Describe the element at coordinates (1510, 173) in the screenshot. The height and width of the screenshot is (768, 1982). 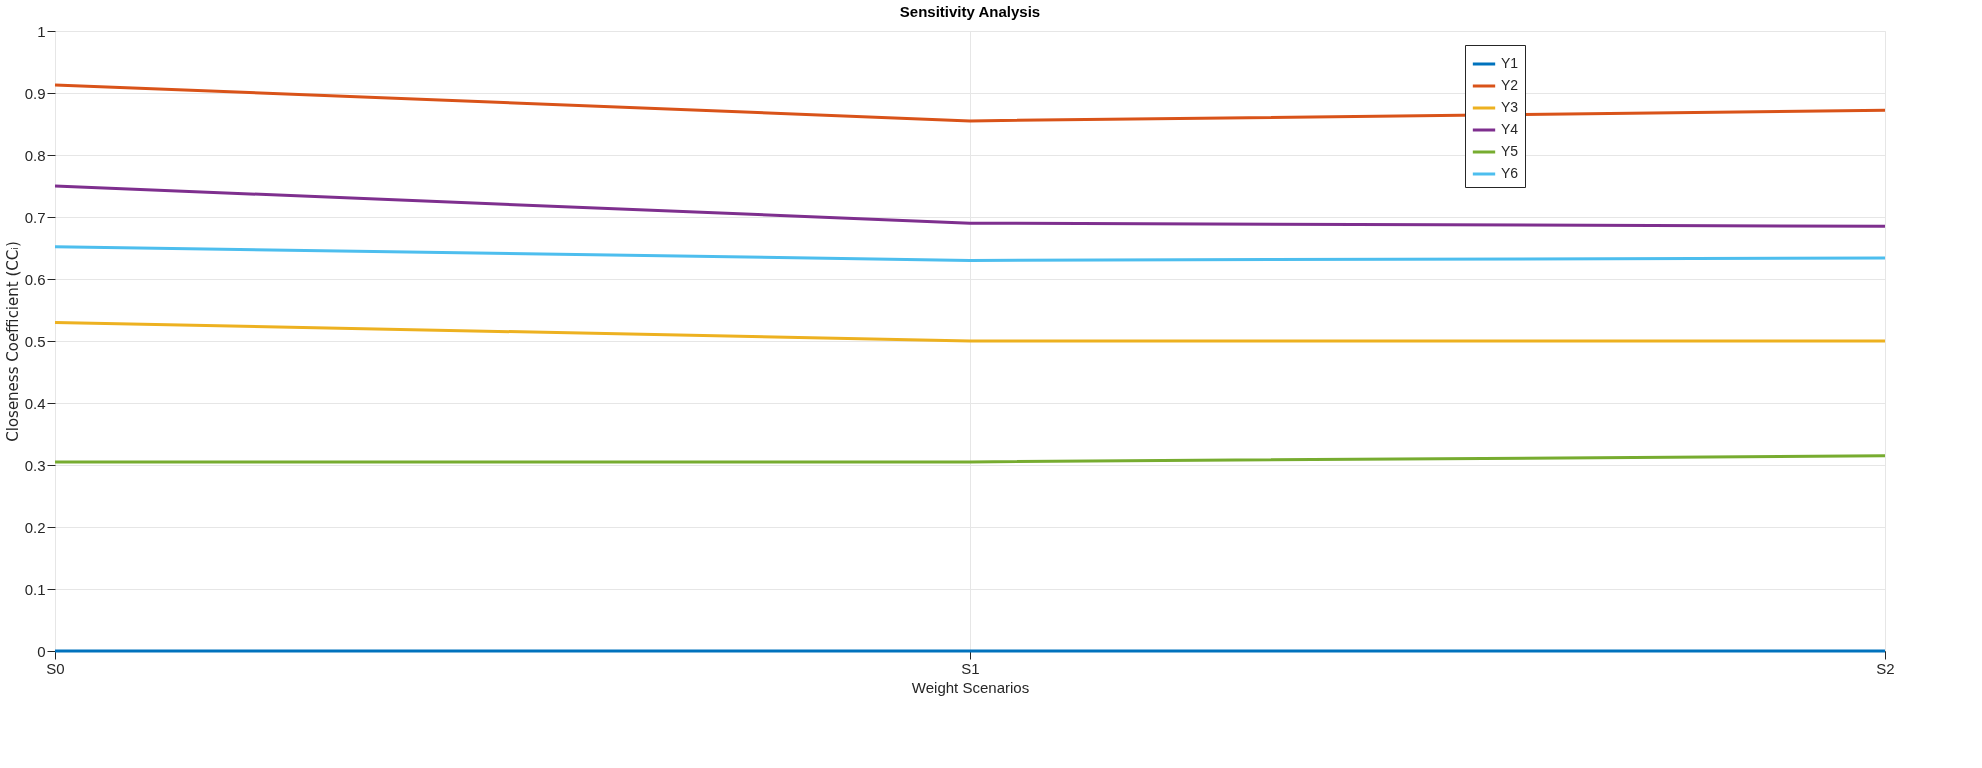
I see `legend-label: Y6` at that location.